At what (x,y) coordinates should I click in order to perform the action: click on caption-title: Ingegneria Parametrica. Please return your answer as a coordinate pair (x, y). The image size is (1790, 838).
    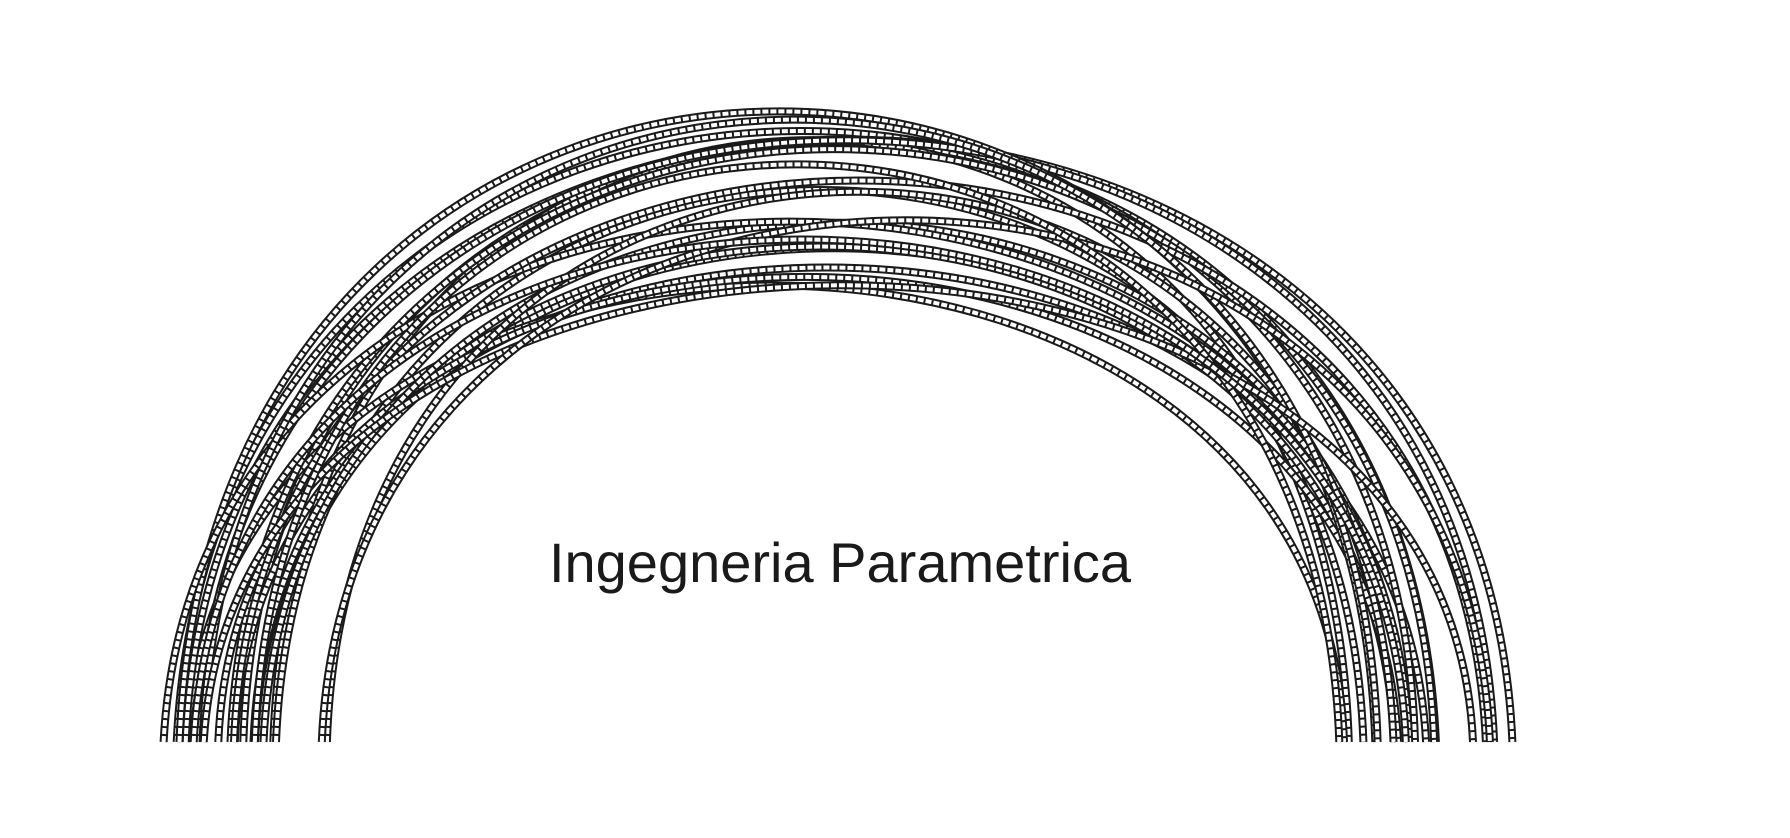
    Looking at the image, I should click on (840, 562).